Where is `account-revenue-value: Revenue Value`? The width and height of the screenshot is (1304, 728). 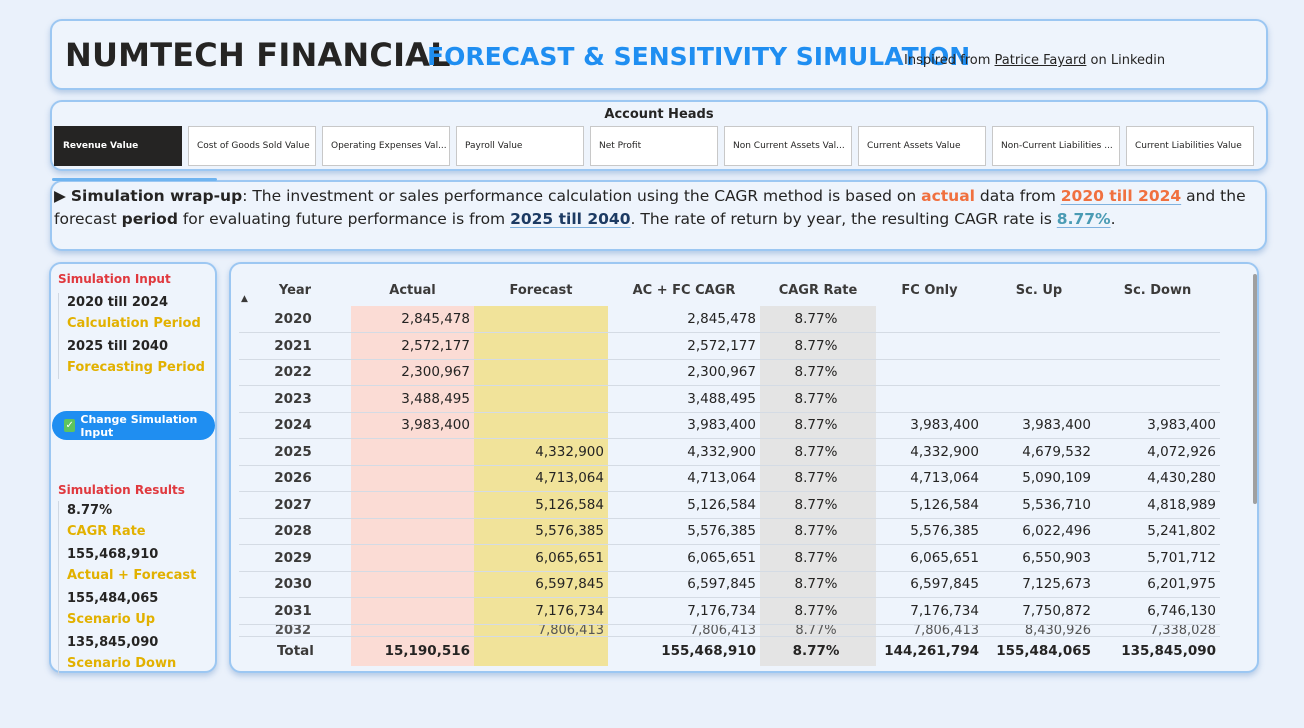
account-revenue-value: Revenue Value is located at coordinates (118, 146).